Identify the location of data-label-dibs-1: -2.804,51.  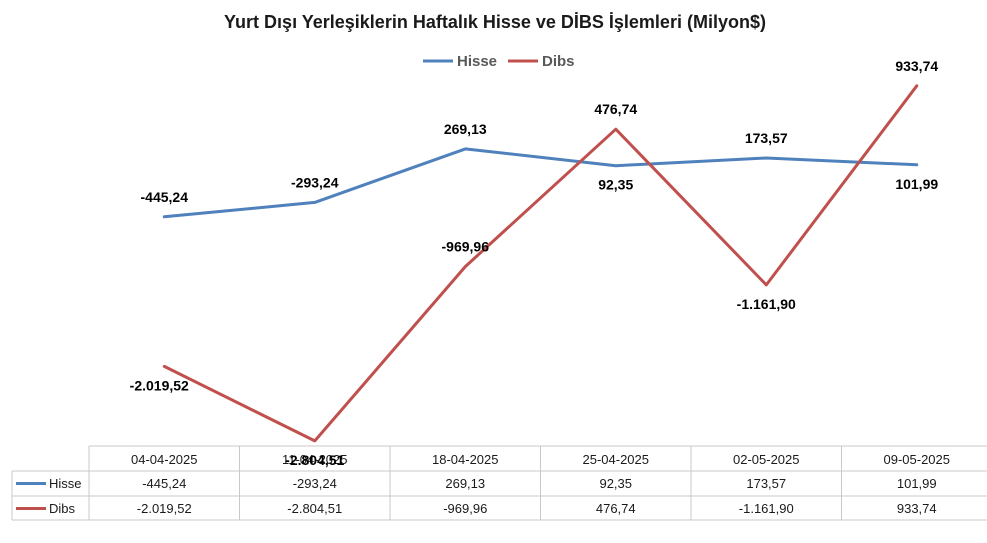
(314, 460).